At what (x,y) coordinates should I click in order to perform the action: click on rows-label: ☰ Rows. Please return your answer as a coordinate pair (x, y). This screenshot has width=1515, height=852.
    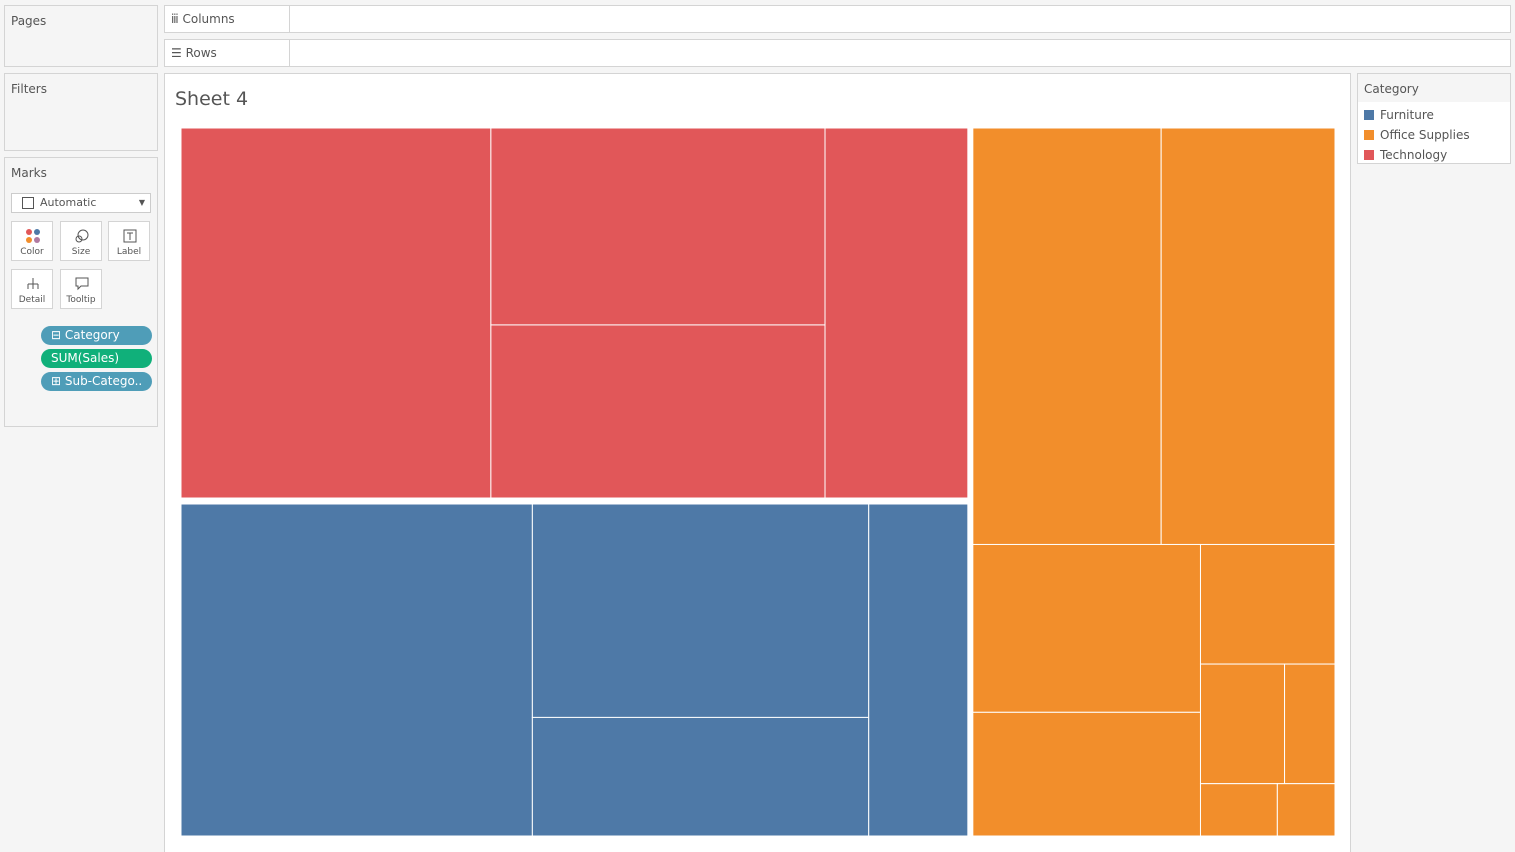
    Looking at the image, I should click on (194, 53).